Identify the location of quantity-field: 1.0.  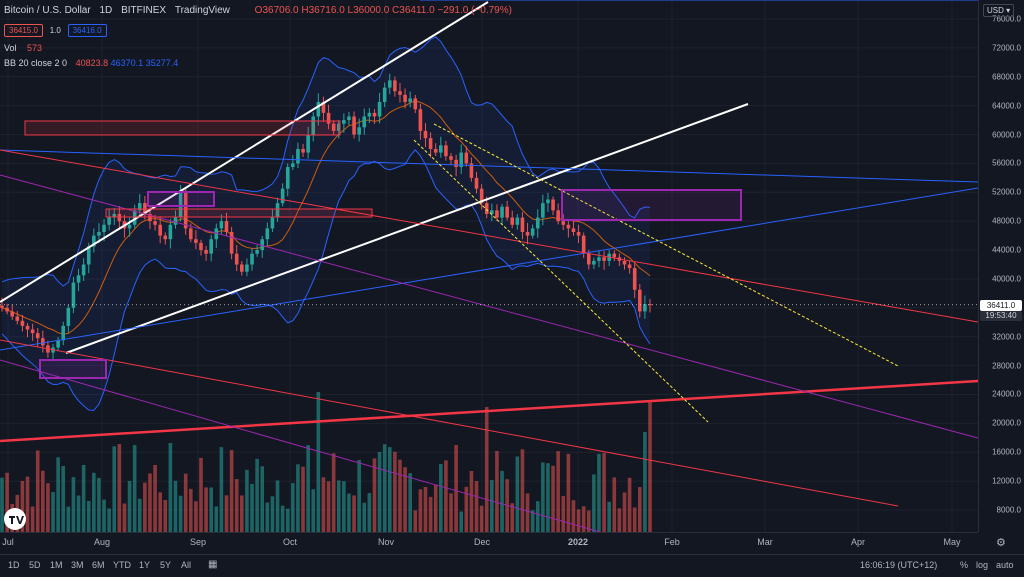
(55, 30).